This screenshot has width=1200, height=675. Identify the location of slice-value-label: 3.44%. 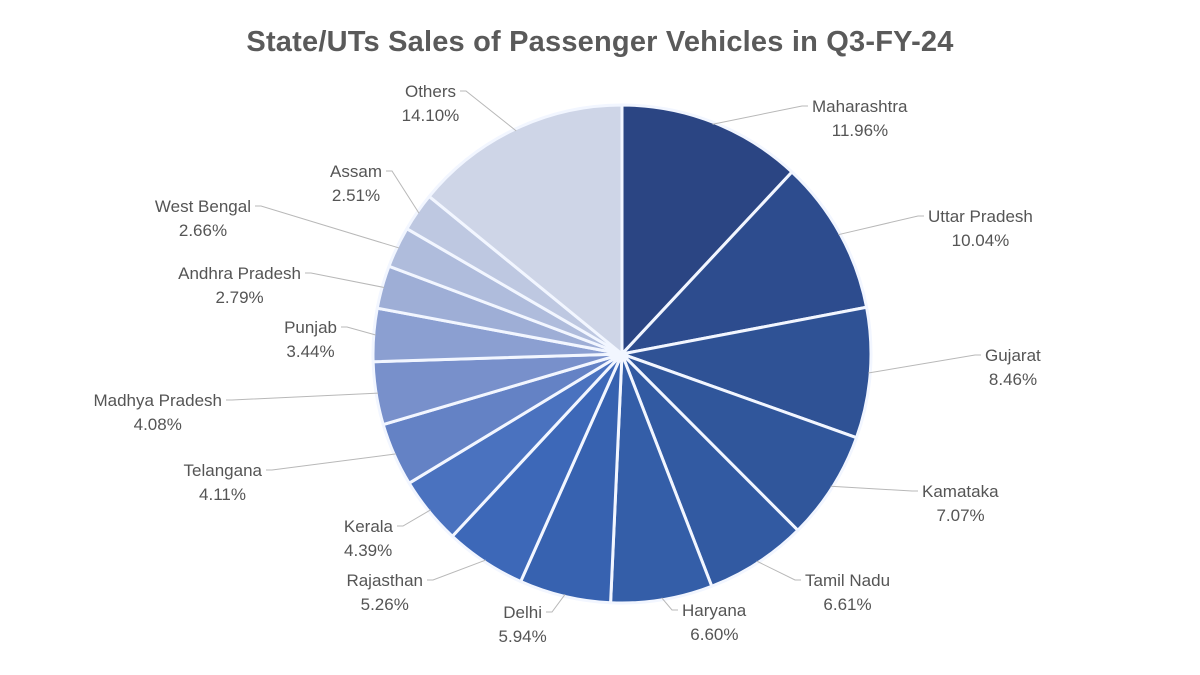
(310, 351).